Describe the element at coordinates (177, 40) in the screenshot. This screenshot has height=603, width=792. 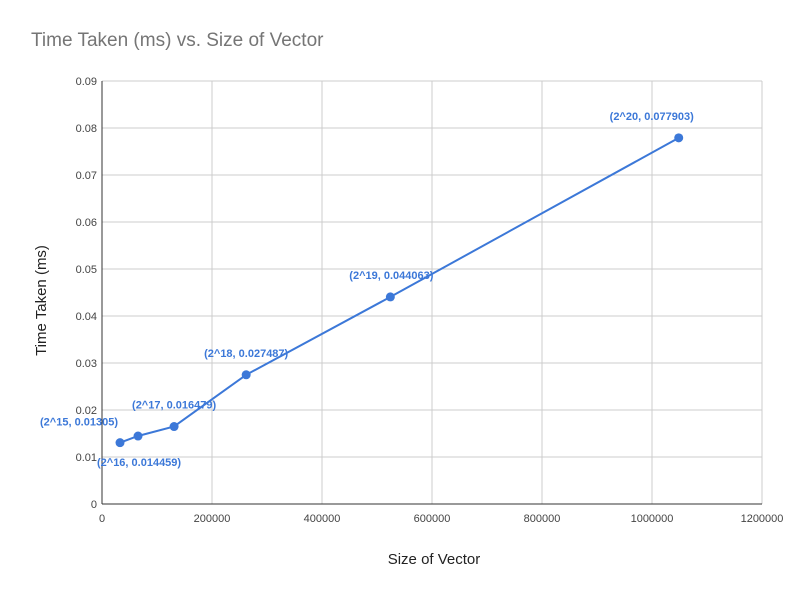
I see `chart-title: Time Taken (ms) vs. Size of Vector` at that location.